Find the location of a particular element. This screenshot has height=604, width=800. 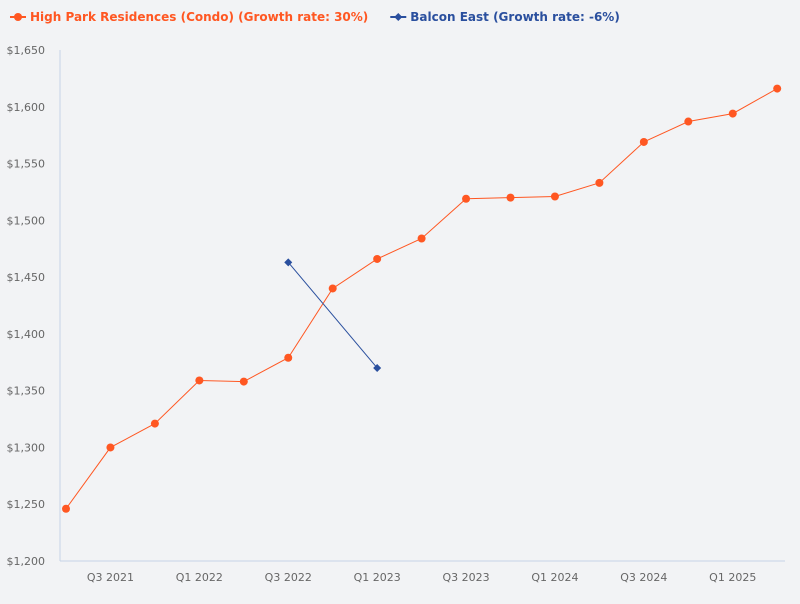

series-line is located at coordinates (332, 315).